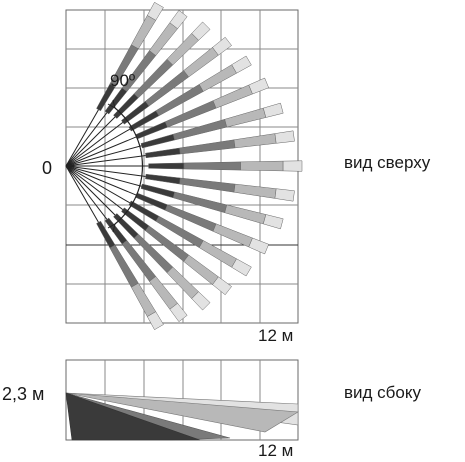  I want to click on top-view-distance-label: 12 м, so click(276, 335).